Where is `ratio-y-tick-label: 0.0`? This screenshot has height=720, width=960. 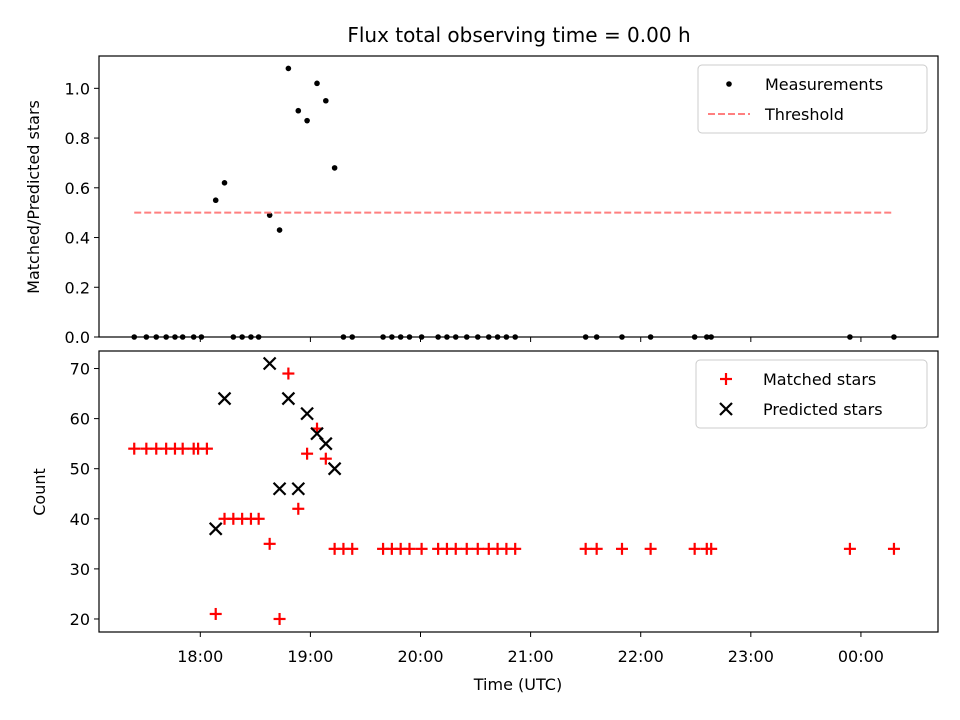
ratio-y-tick-label: 0.0 is located at coordinates (77, 337).